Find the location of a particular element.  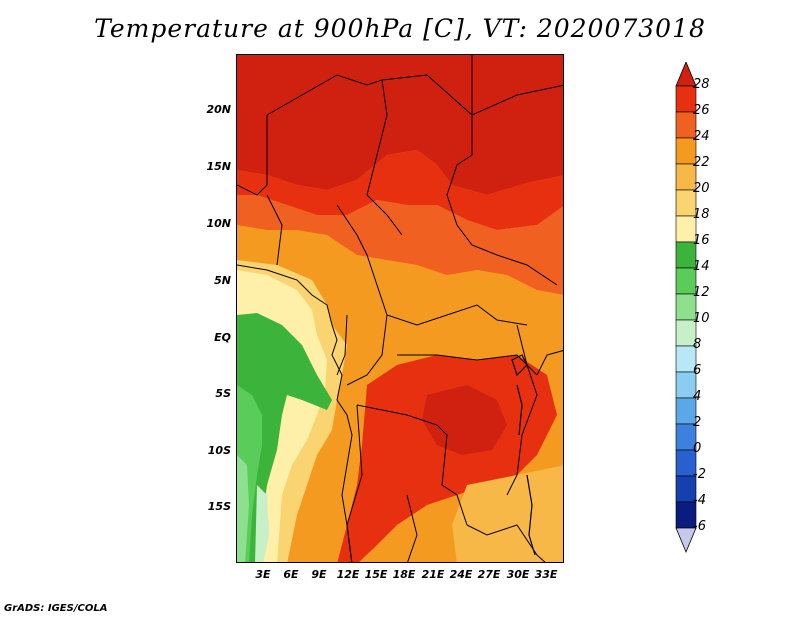

lat-tick-label: 15S is located at coordinates (219, 506).